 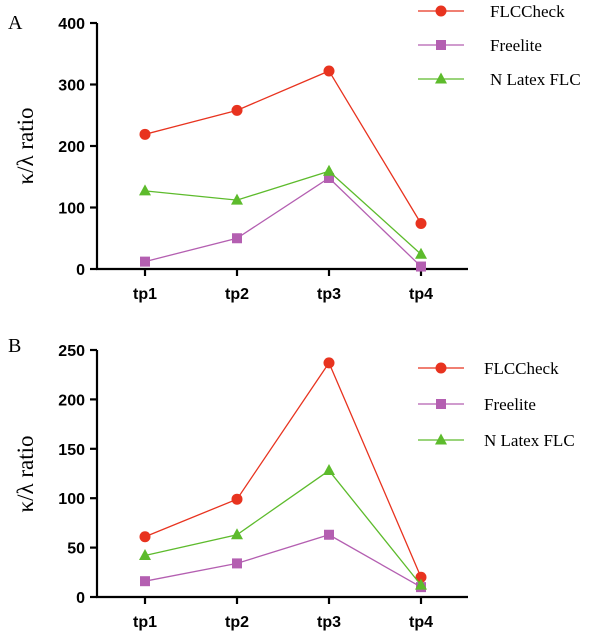 I want to click on panel-letter: A, so click(x=15, y=23).